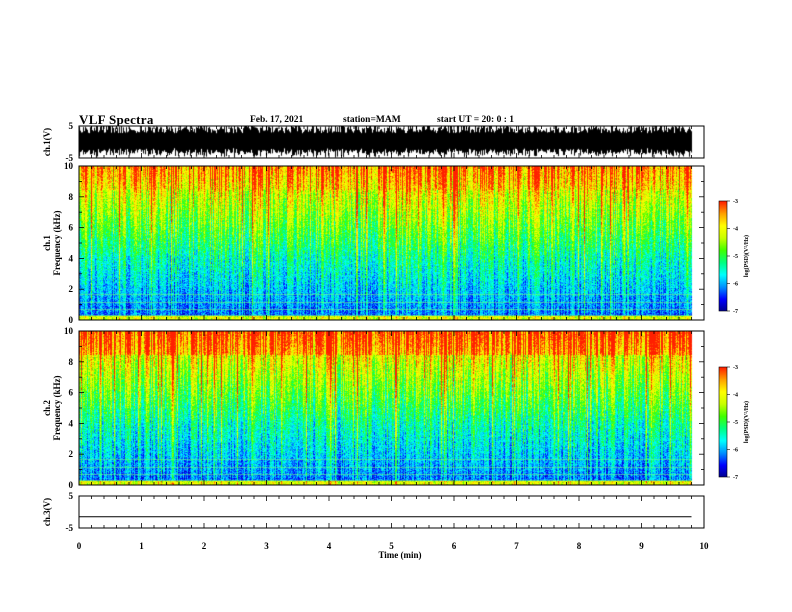 The width and height of the screenshot is (792, 612). I want to click on x-tick-label: 2, so click(204, 546).